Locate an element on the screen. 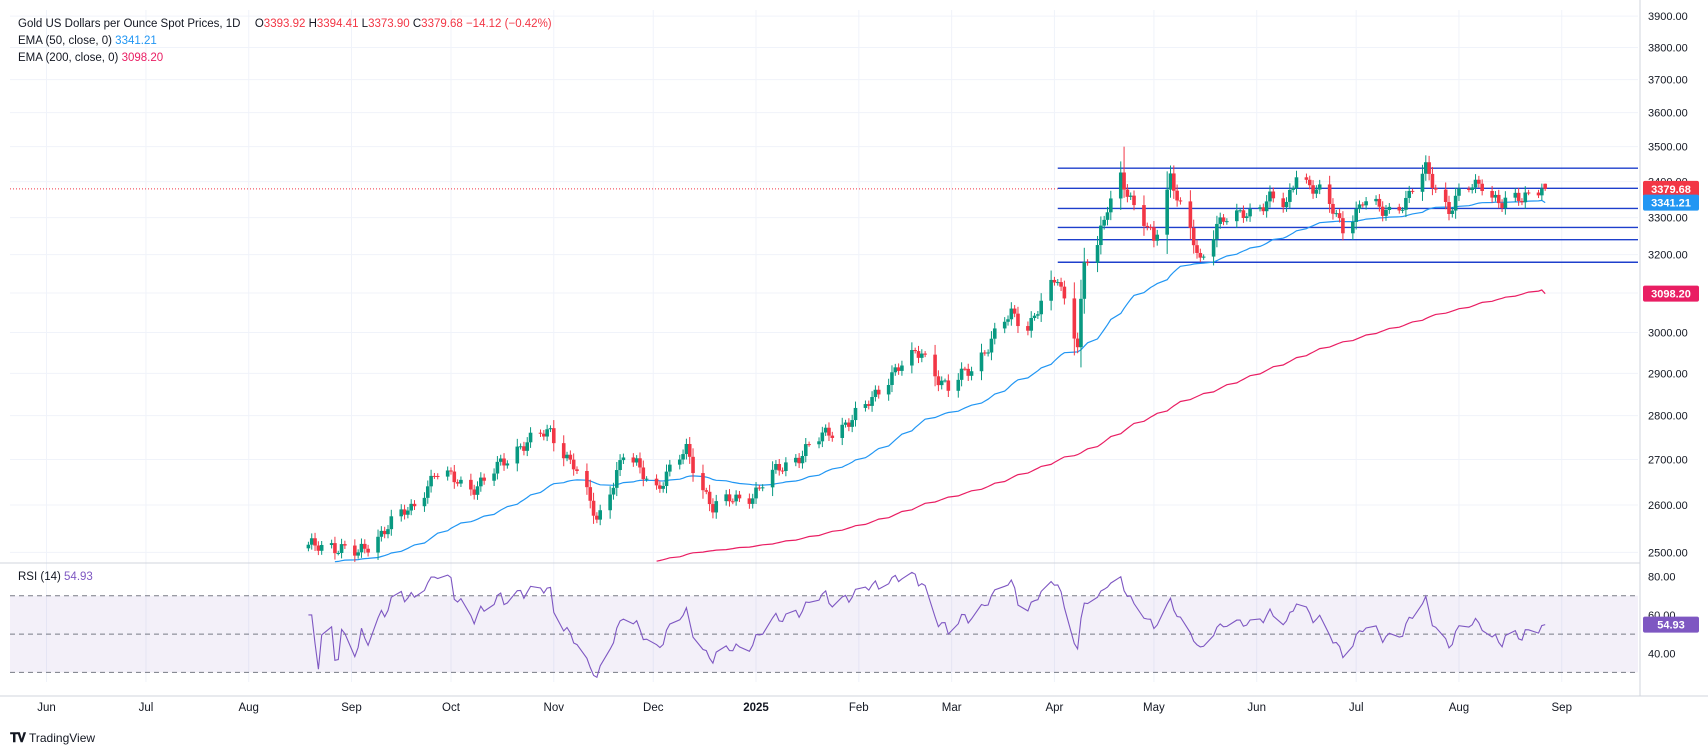  rsi-legend: RSI (14) 54.93 is located at coordinates (55, 577).